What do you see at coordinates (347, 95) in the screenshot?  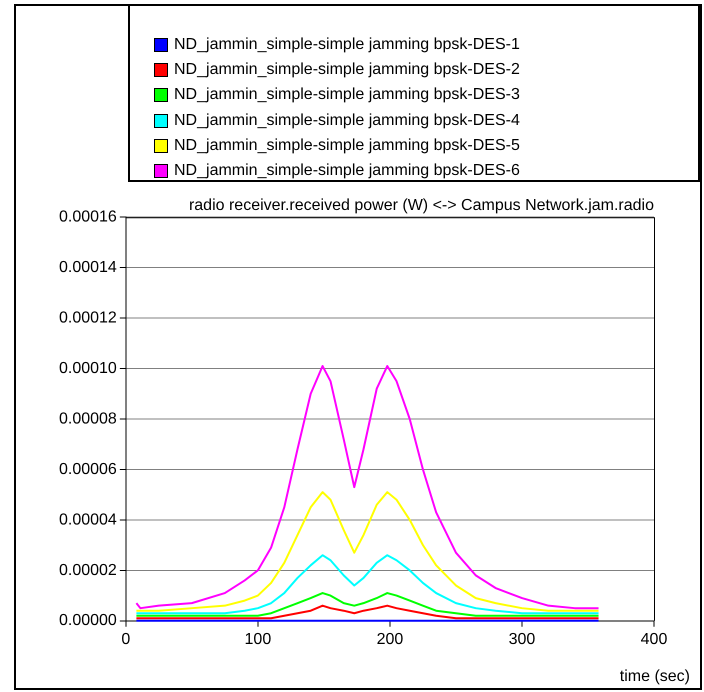 I see `legend-label: ND_jammin_simple-simple jamming bpsk-DES-3` at bounding box center [347, 95].